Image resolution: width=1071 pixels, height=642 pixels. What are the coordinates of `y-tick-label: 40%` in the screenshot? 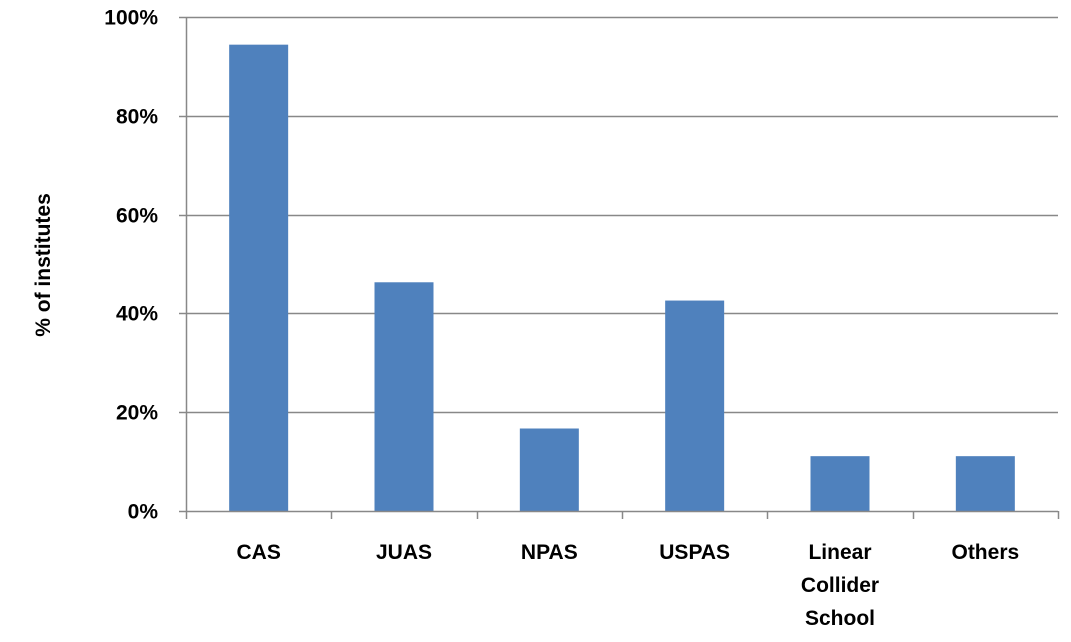 It's located at (137, 314).